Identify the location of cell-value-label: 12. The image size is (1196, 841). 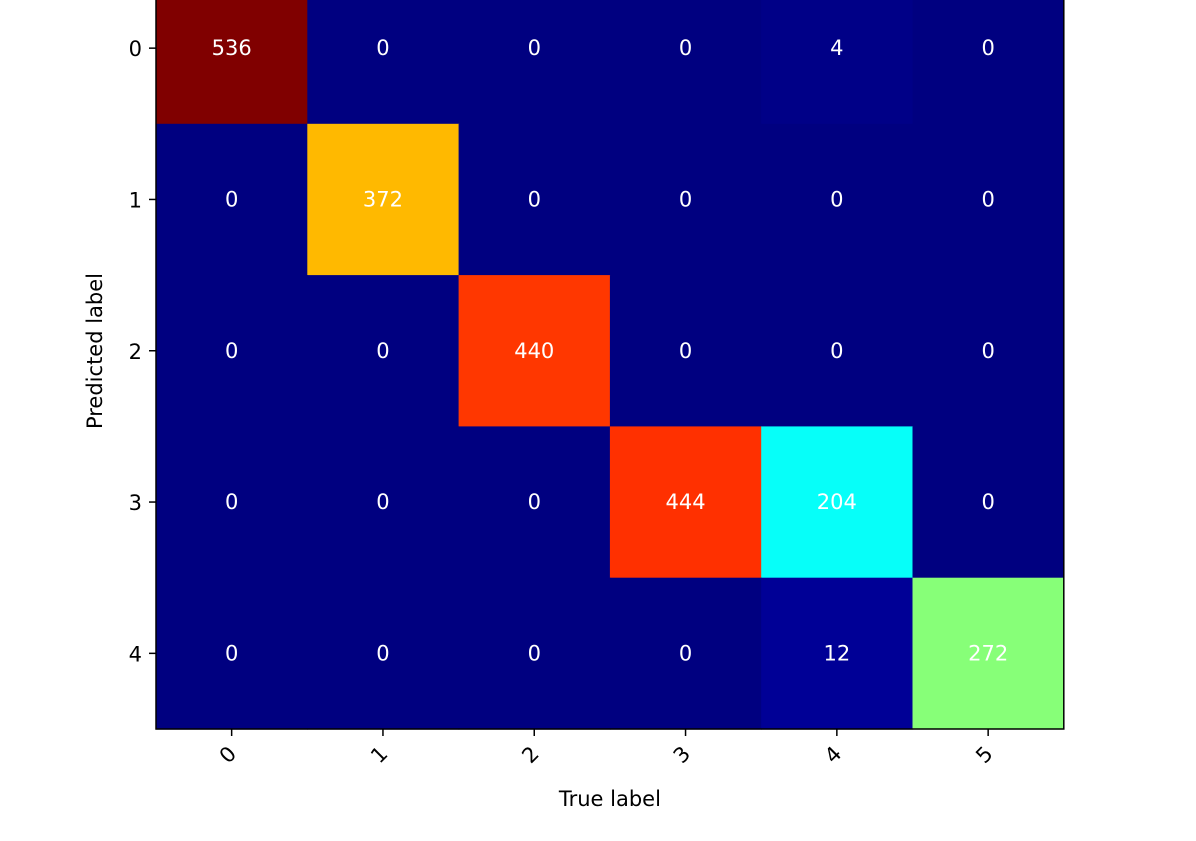
(836, 653).